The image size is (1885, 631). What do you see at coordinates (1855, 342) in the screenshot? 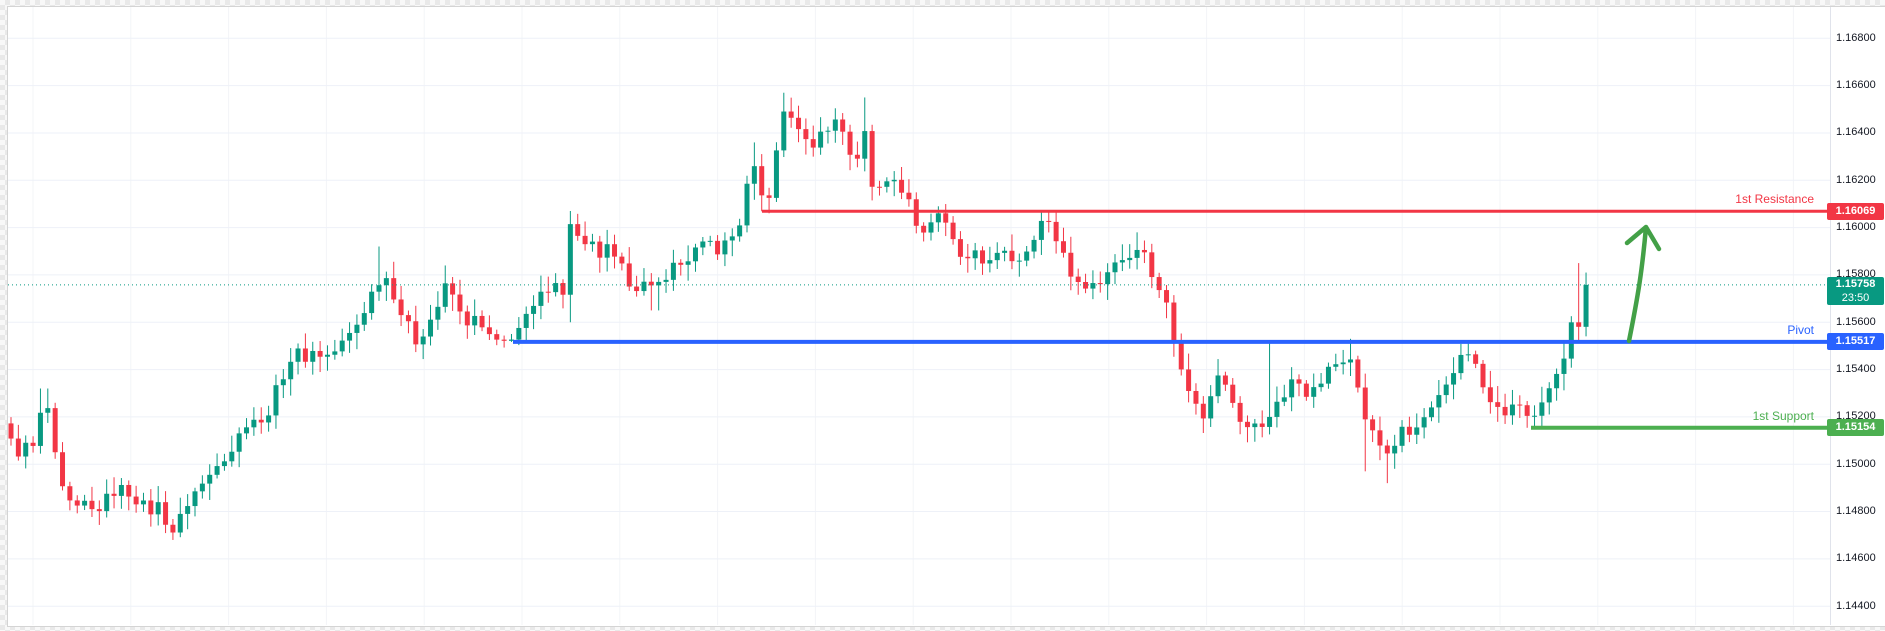
I see `pivot-price-badge: 1.15517` at bounding box center [1855, 342].